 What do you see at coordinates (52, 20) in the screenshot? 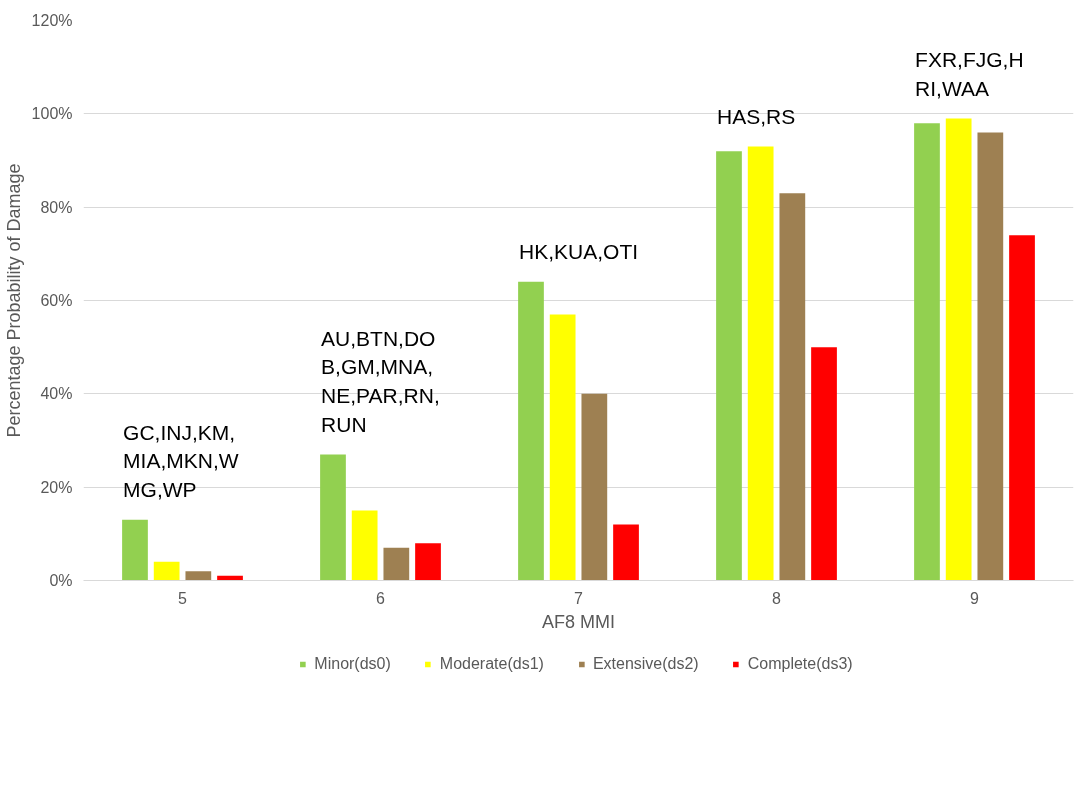
I see `y-tick-label: 120%` at bounding box center [52, 20].